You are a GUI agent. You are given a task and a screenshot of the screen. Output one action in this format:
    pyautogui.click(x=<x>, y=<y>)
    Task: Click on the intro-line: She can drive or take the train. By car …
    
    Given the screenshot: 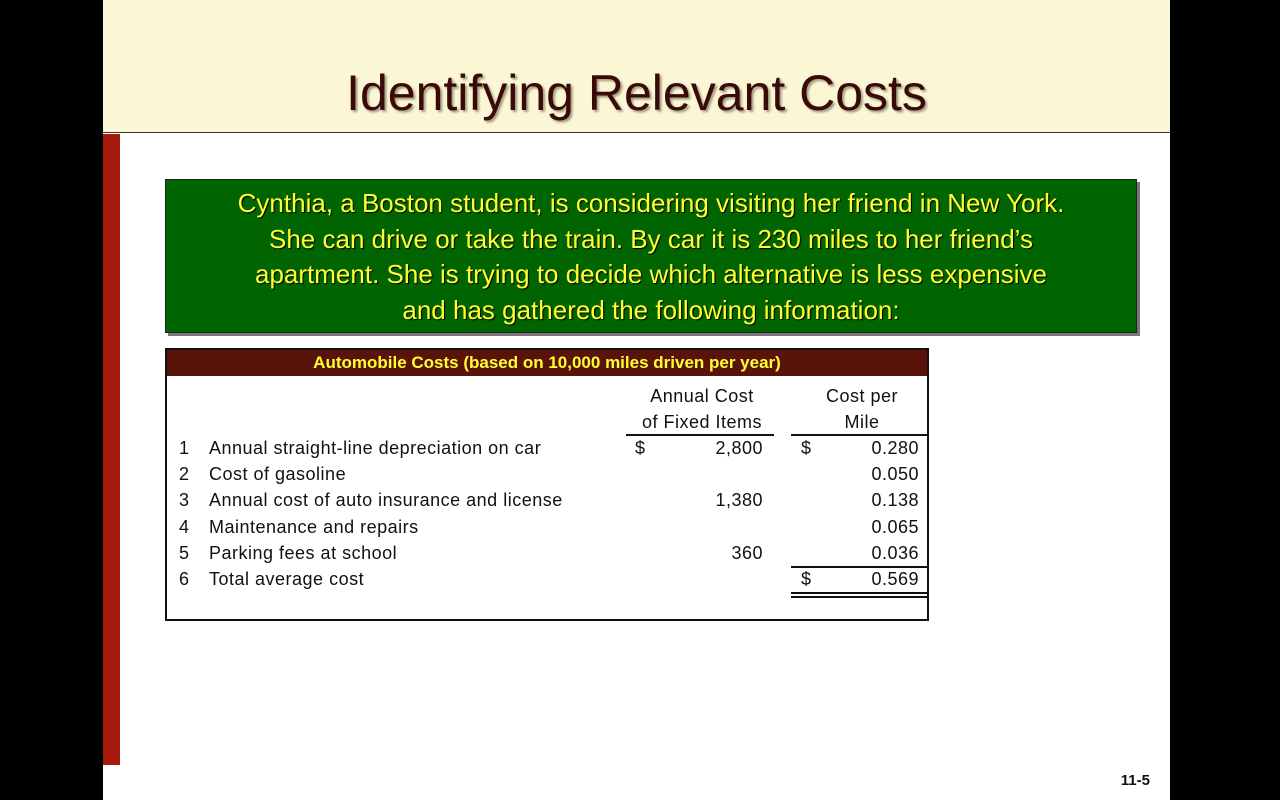 What is the action you would take?
    pyautogui.click(x=651, y=238)
    